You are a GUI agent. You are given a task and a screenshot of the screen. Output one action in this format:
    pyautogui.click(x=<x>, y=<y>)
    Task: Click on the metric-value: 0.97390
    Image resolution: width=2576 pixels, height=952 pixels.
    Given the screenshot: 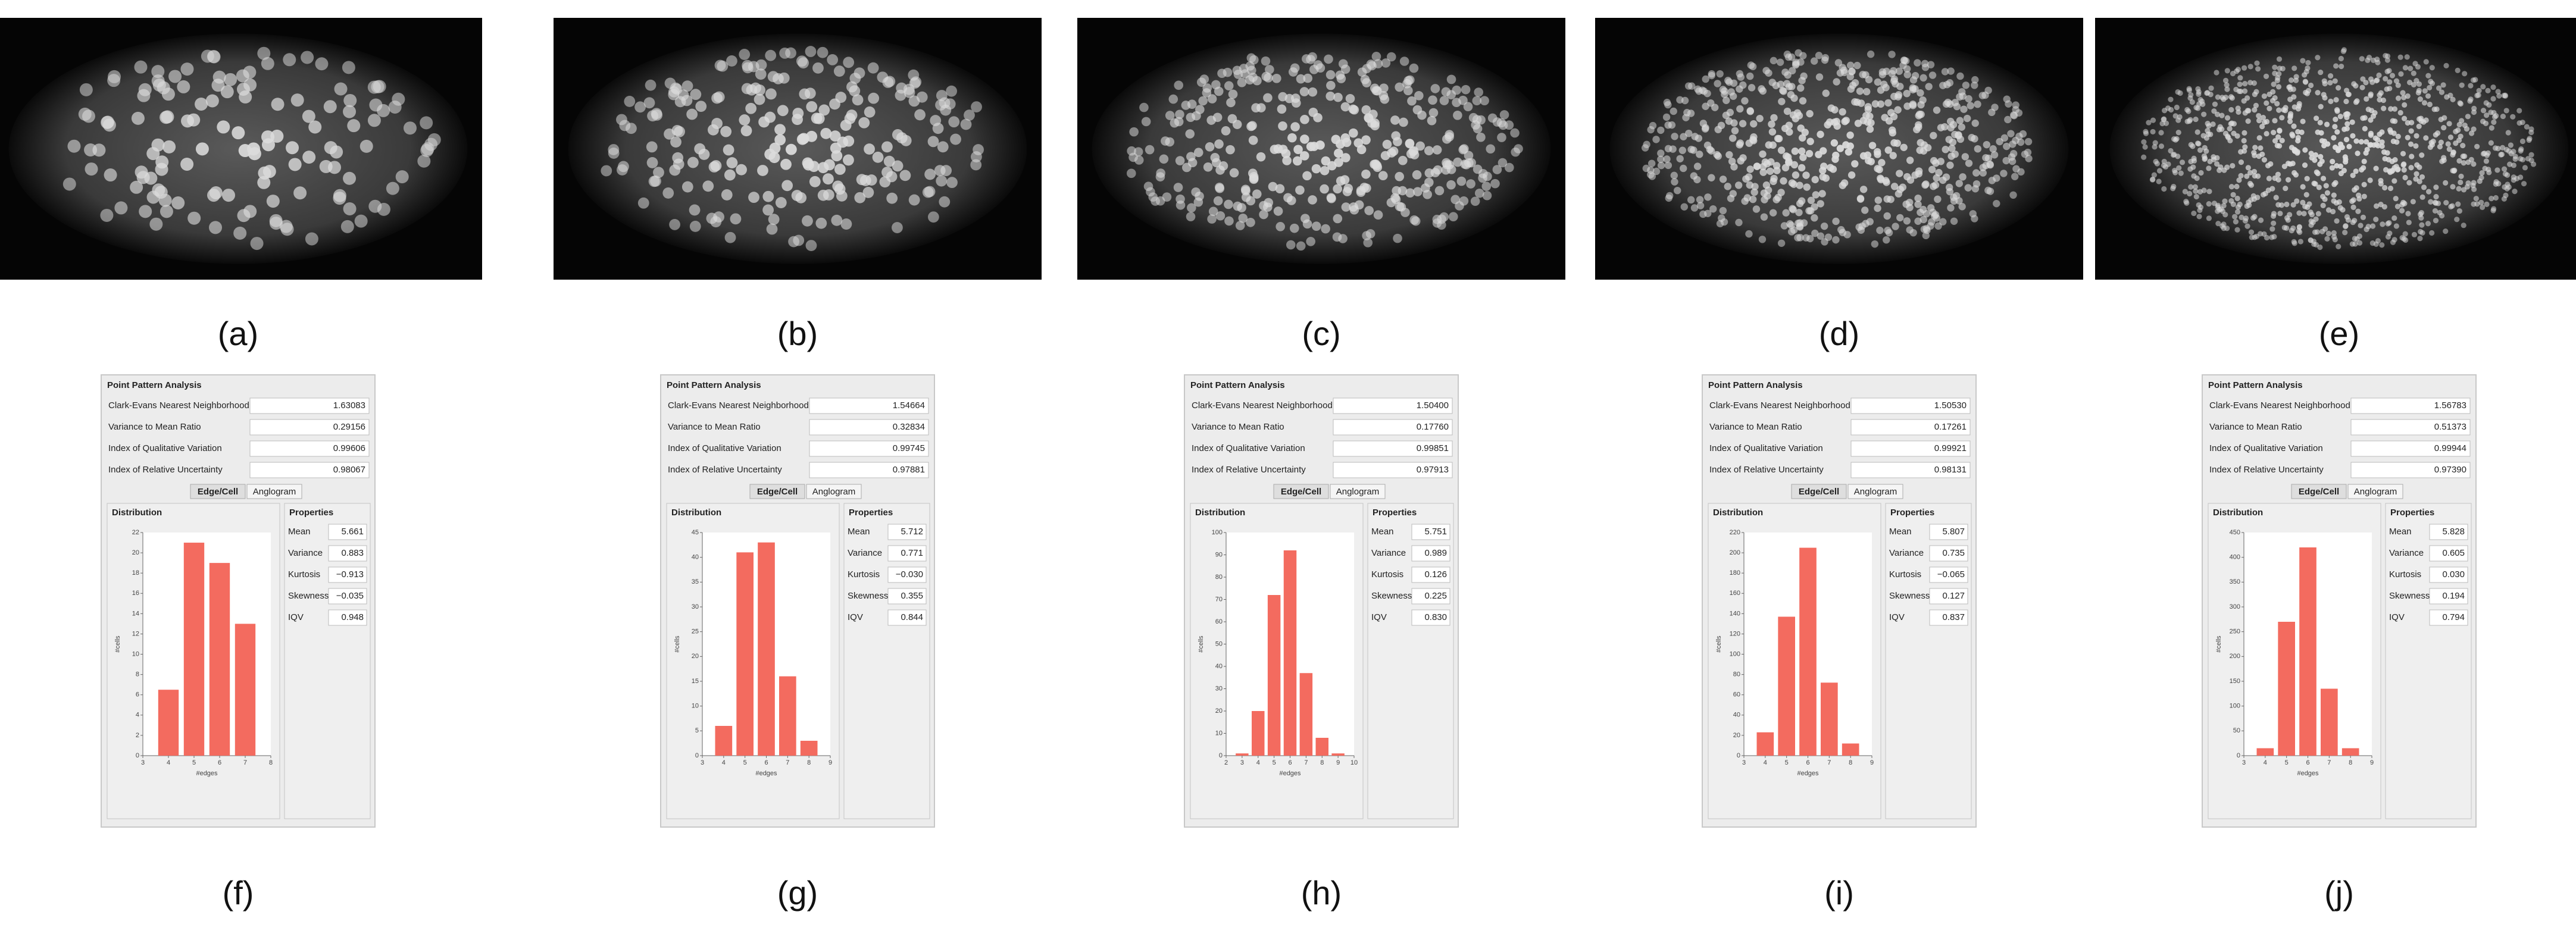 What is the action you would take?
    pyautogui.click(x=2450, y=470)
    